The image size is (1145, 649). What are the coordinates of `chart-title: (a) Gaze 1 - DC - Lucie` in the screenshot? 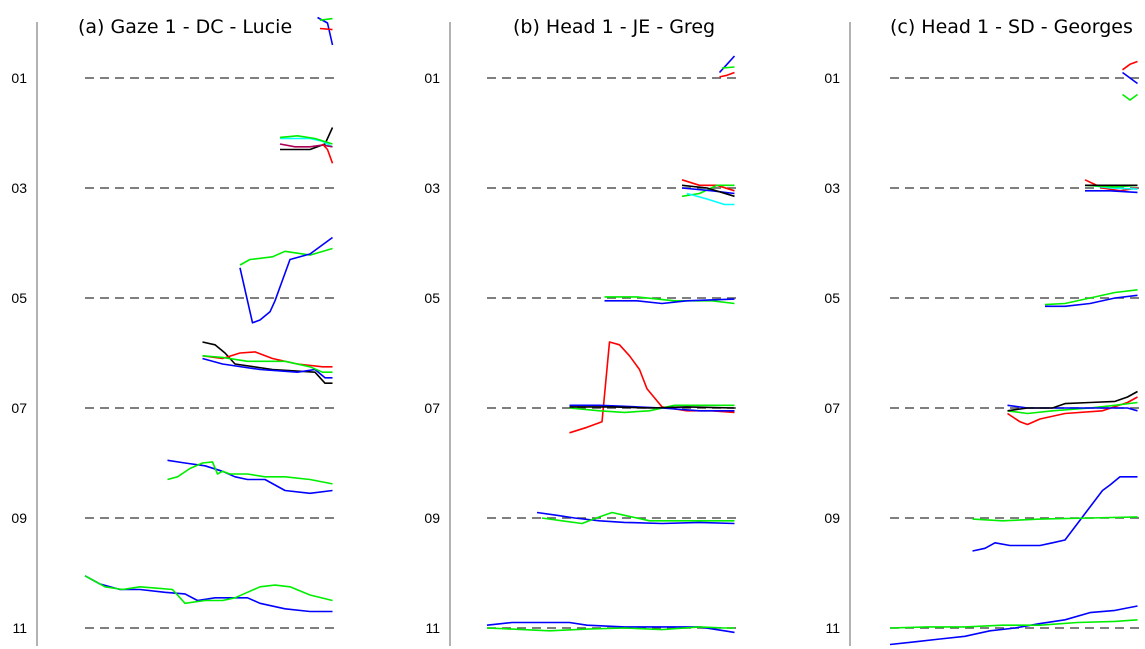 It's located at (185, 27).